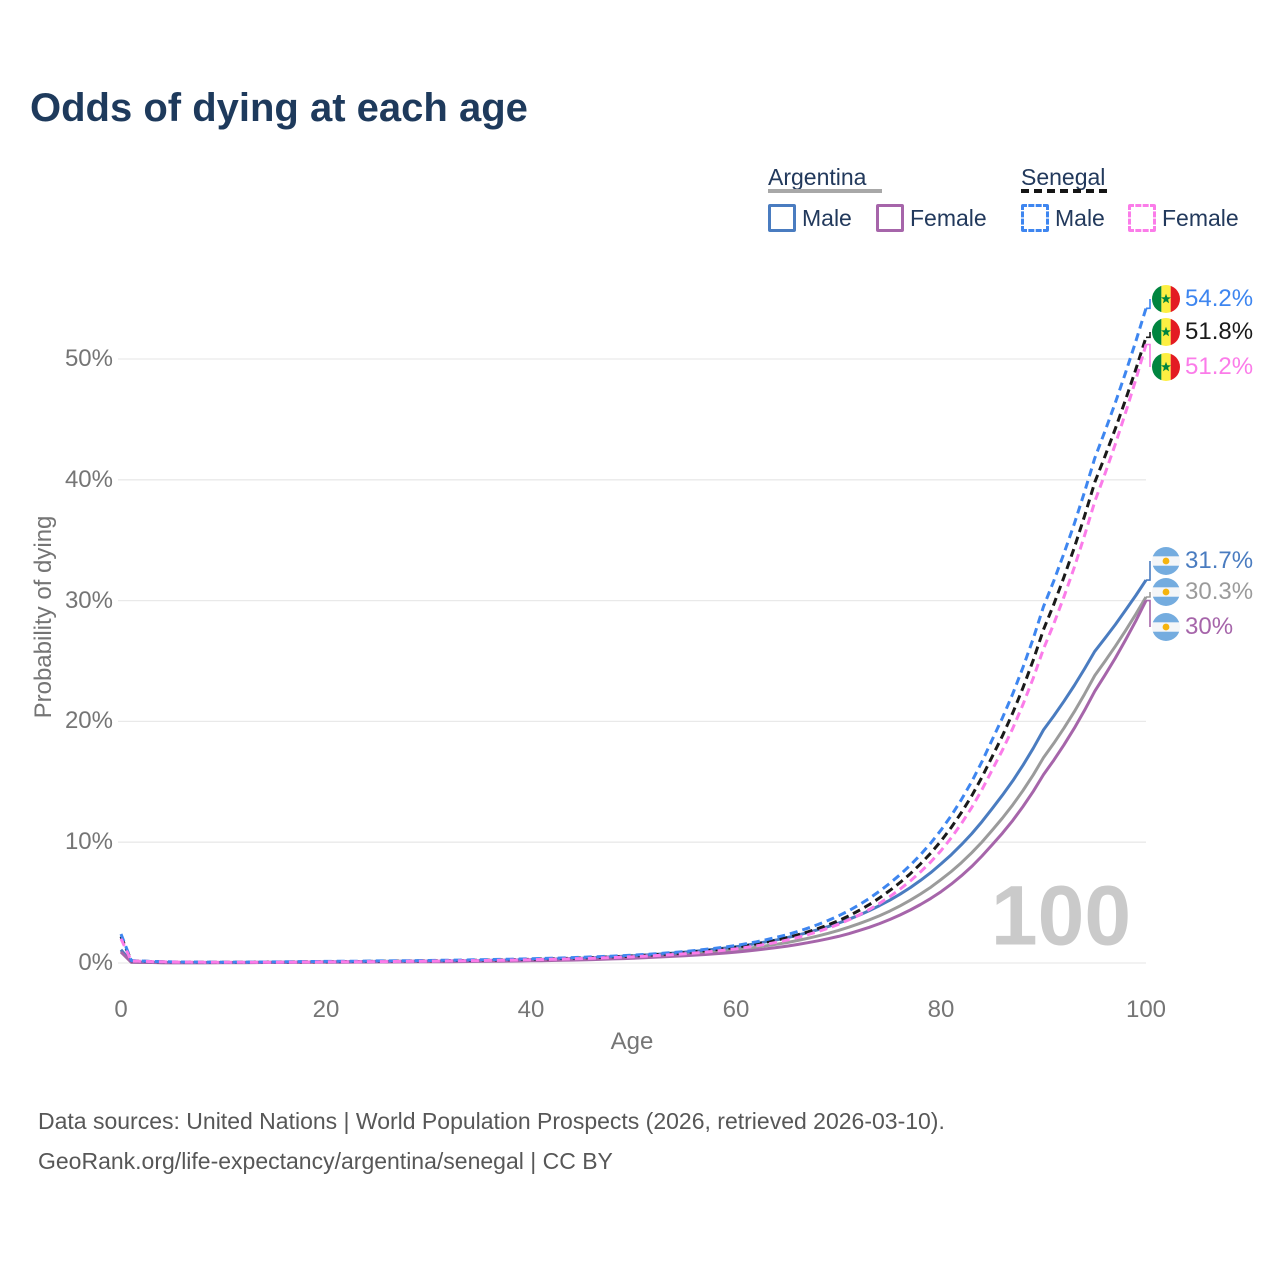  What do you see at coordinates (88, 842) in the screenshot?
I see `y-tick-10%: 10%` at bounding box center [88, 842].